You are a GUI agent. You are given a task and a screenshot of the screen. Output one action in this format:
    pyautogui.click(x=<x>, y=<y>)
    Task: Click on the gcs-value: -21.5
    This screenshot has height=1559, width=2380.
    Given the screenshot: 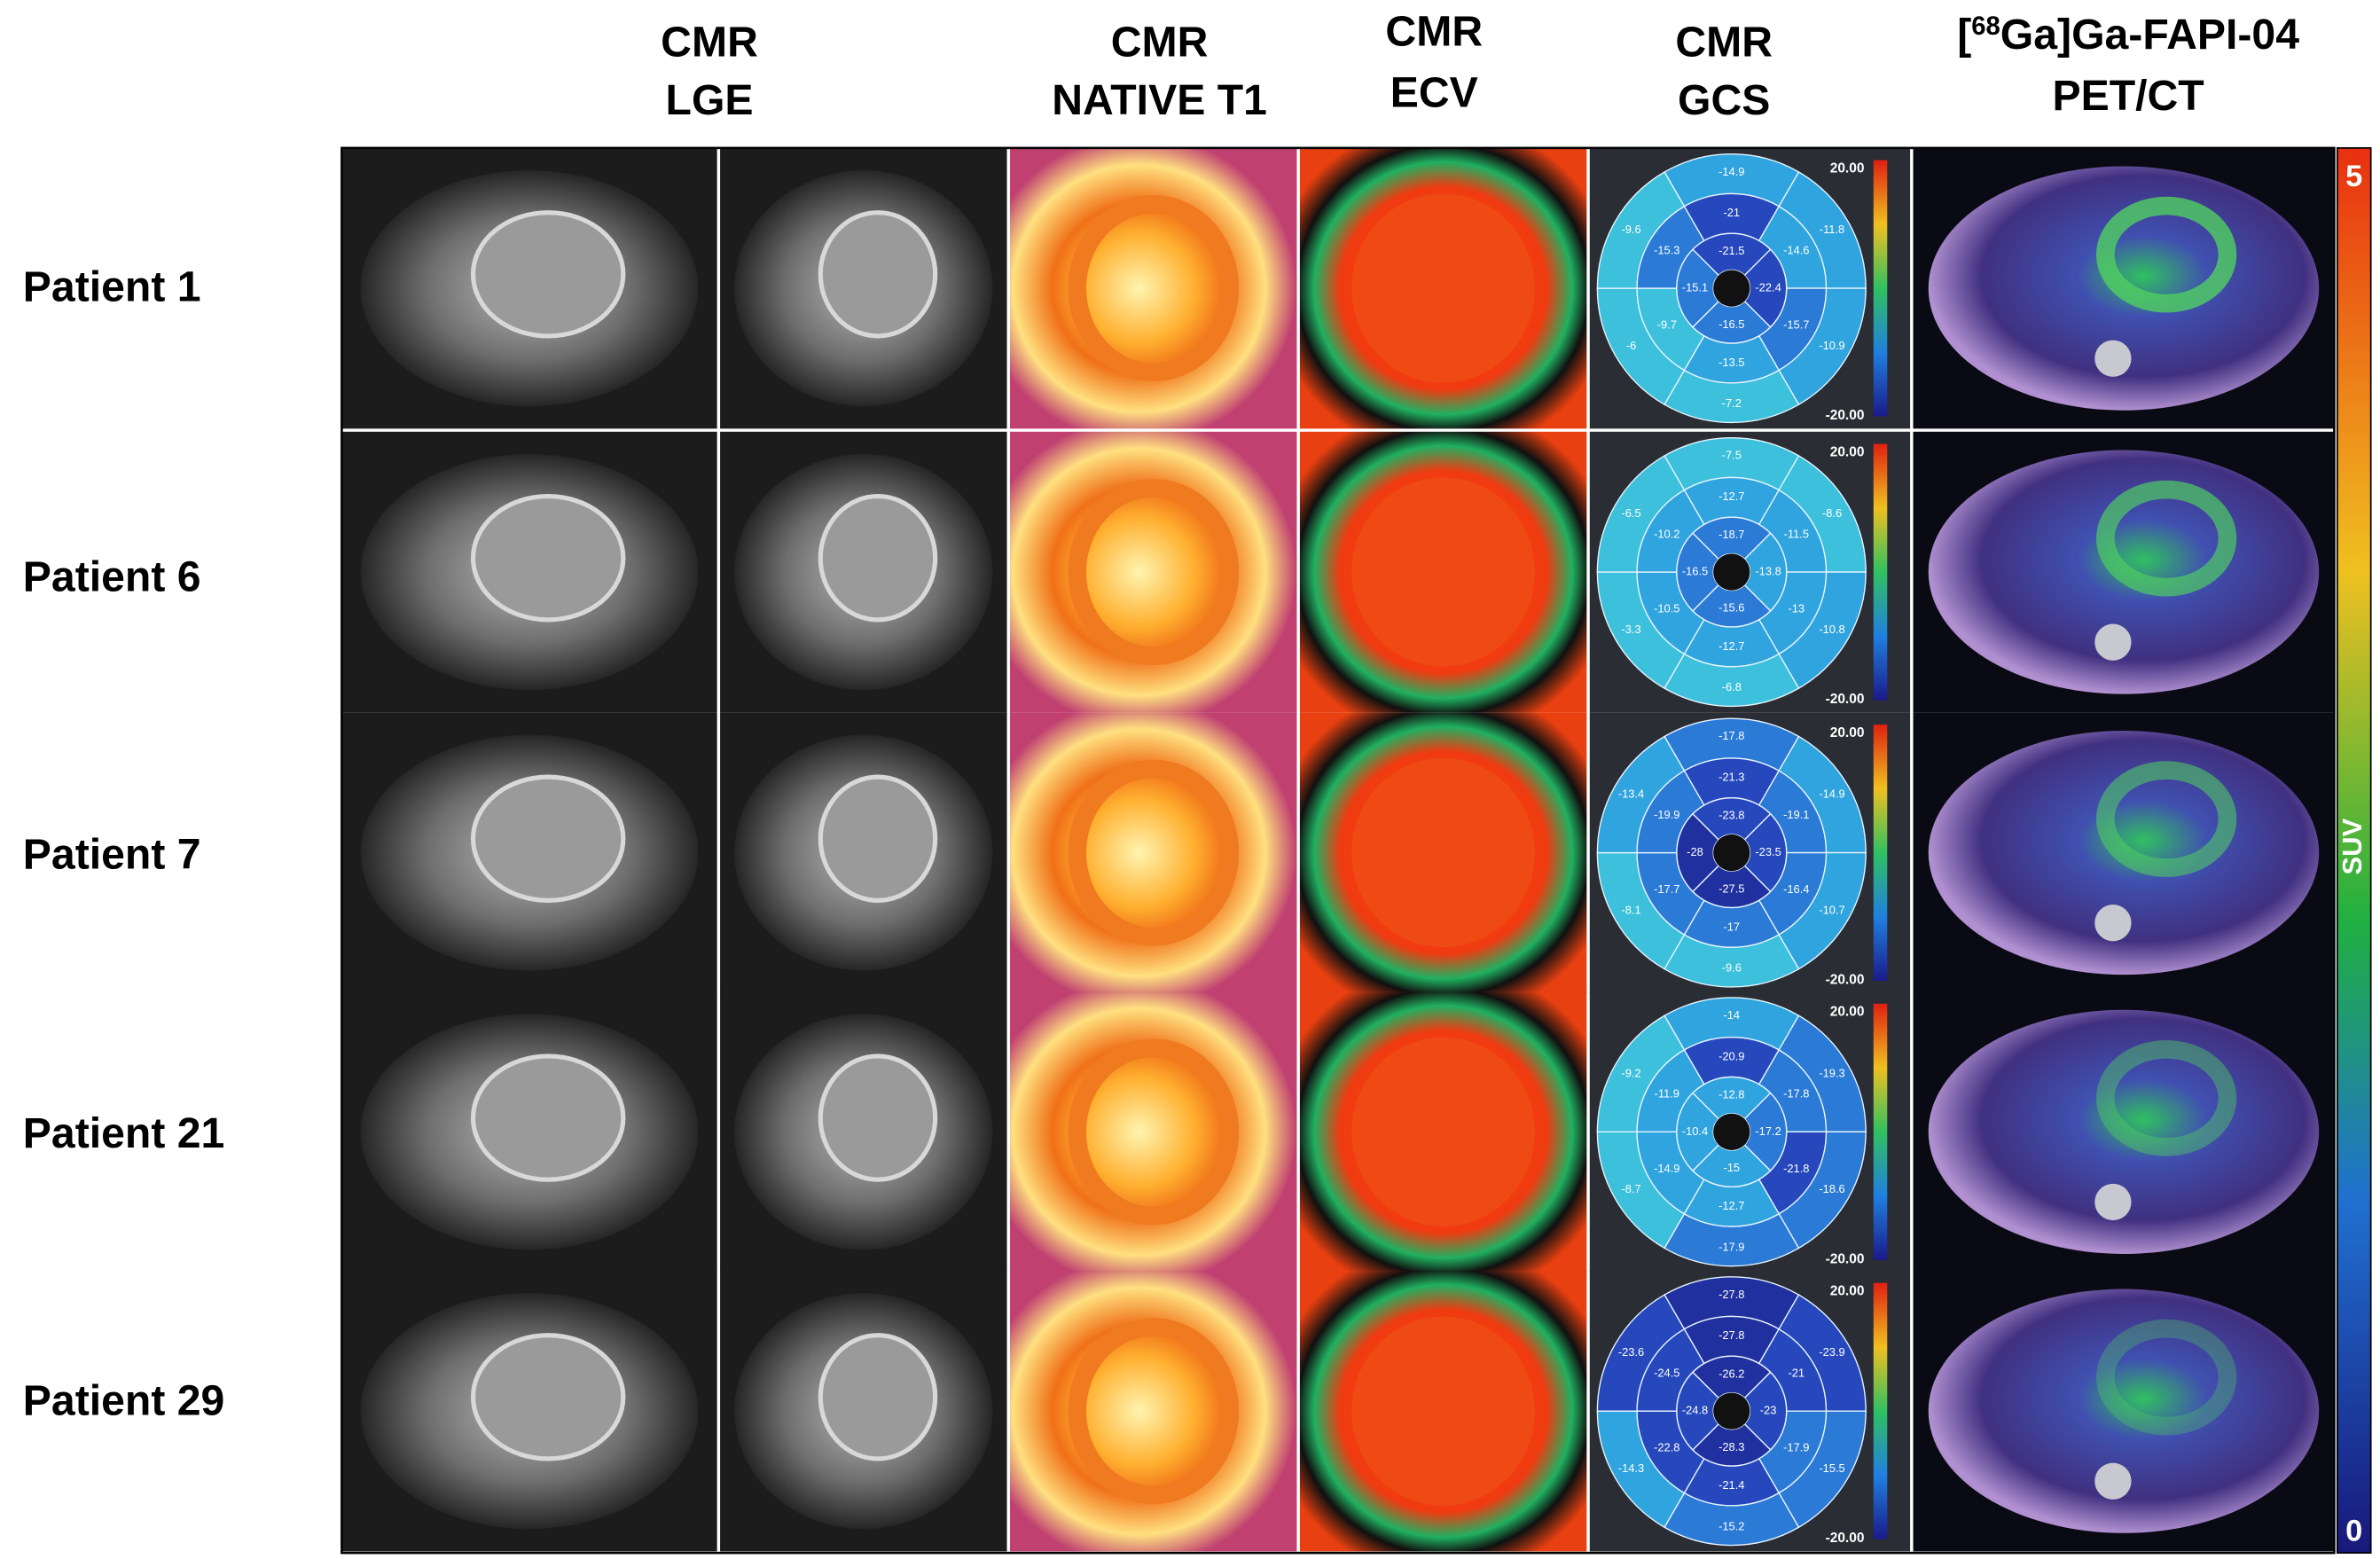 What is the action you would take?
    pyautogui.click(x=1731, y=251)
    